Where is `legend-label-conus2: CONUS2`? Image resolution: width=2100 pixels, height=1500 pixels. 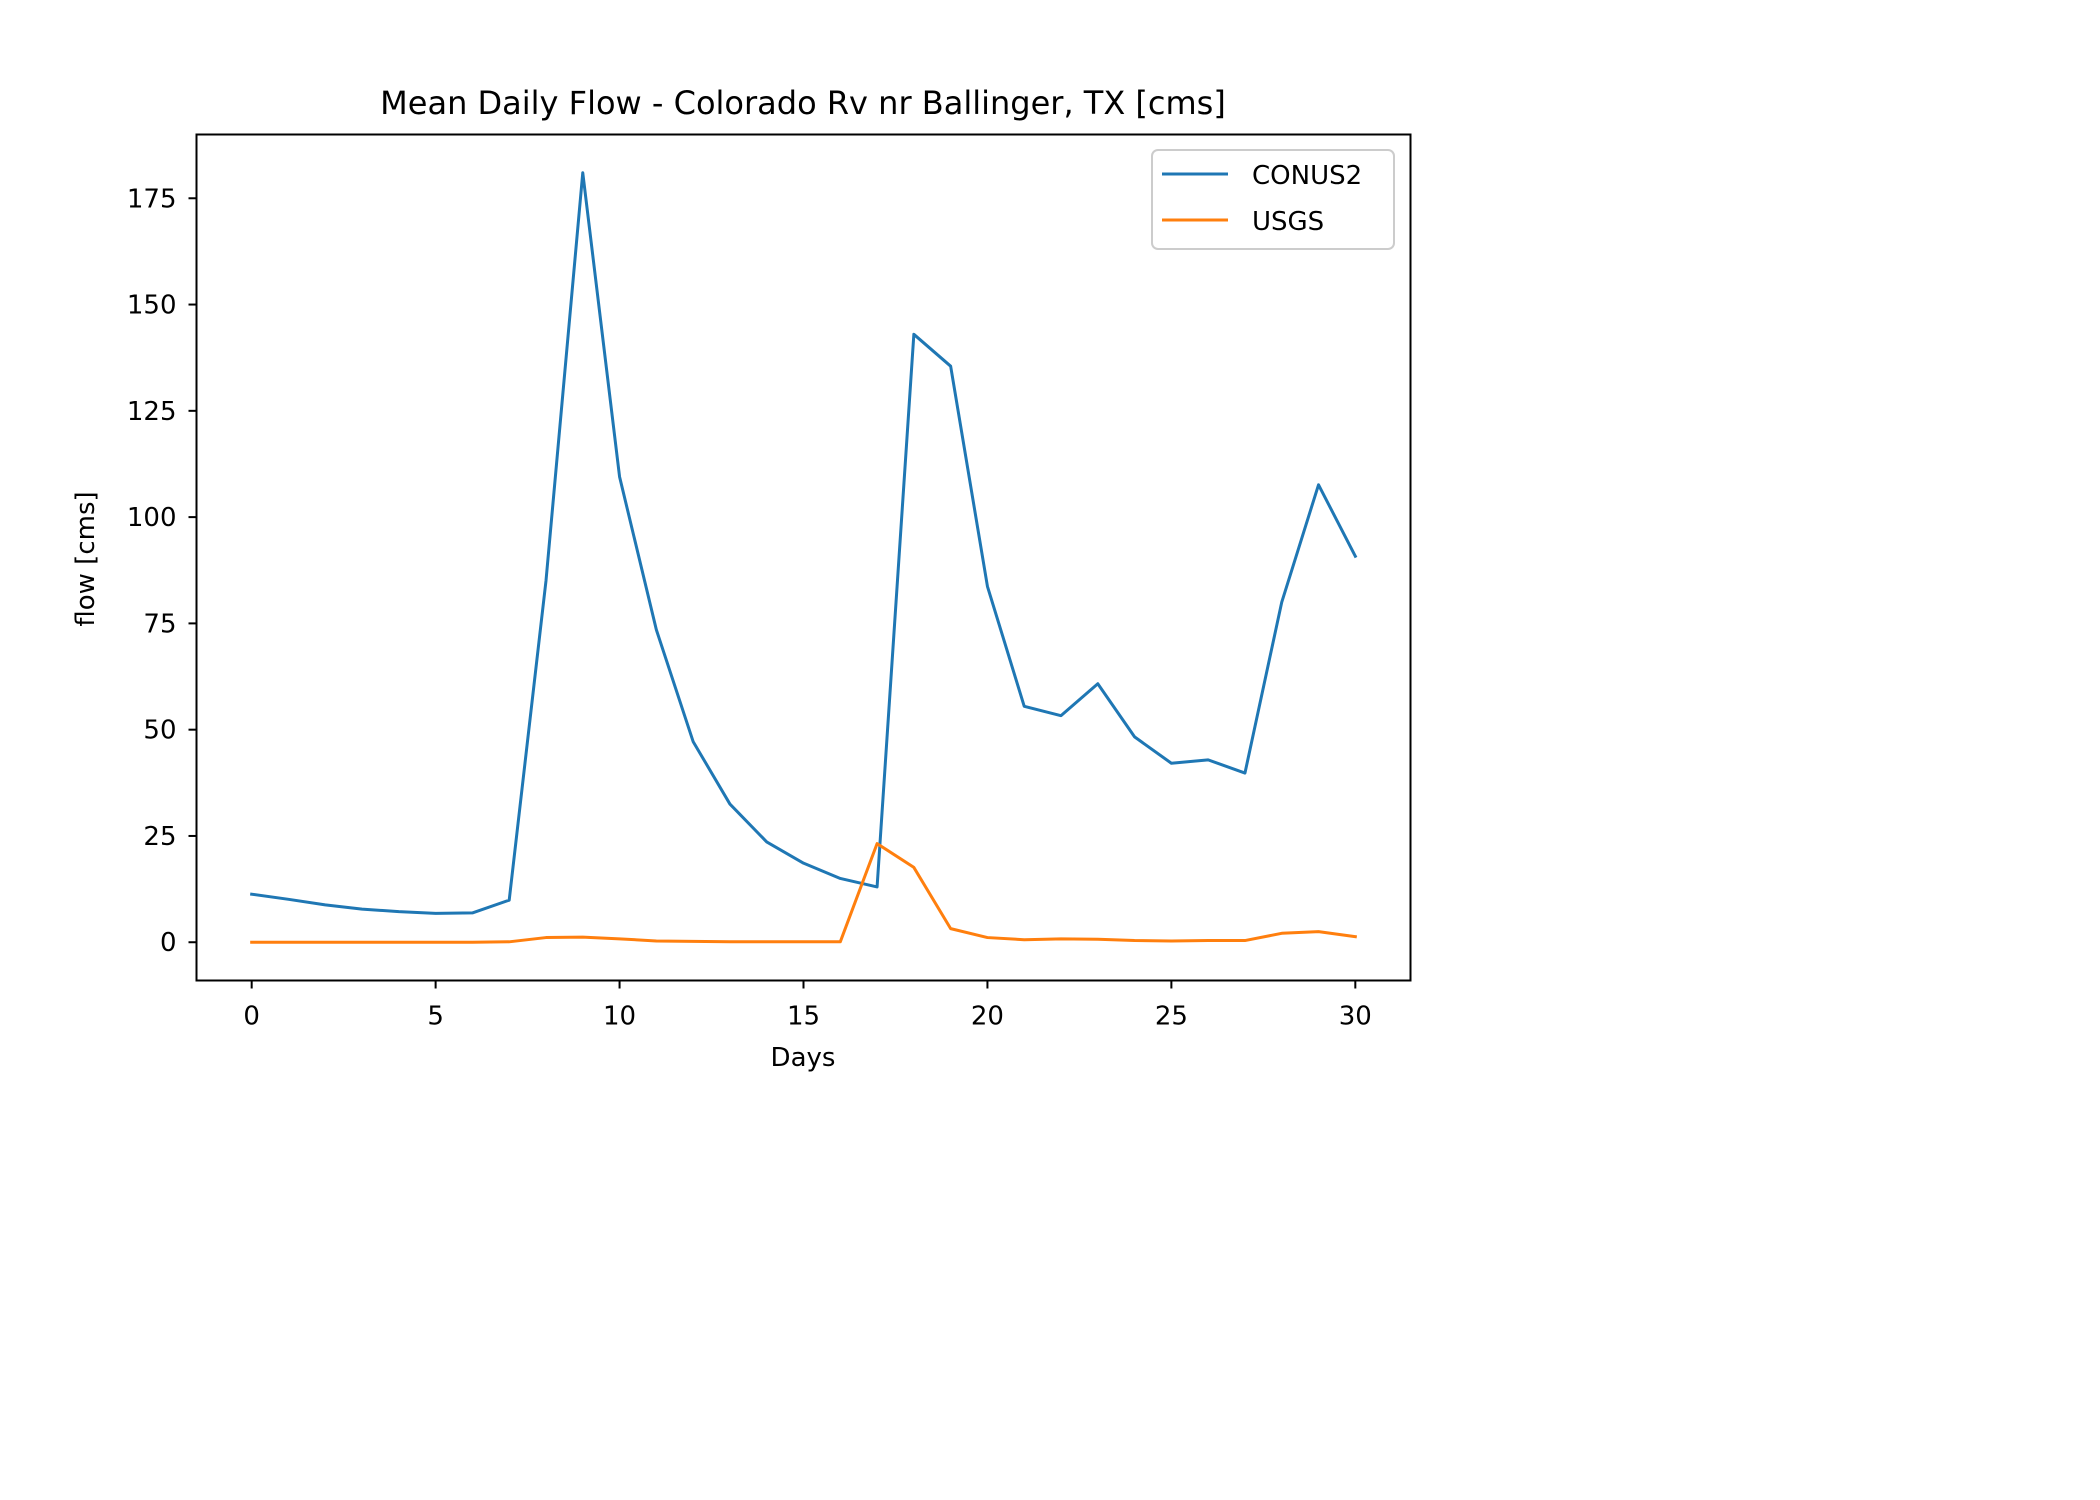 legend-label-conus2: CONUS2 is located at coordinates (1307, 176).